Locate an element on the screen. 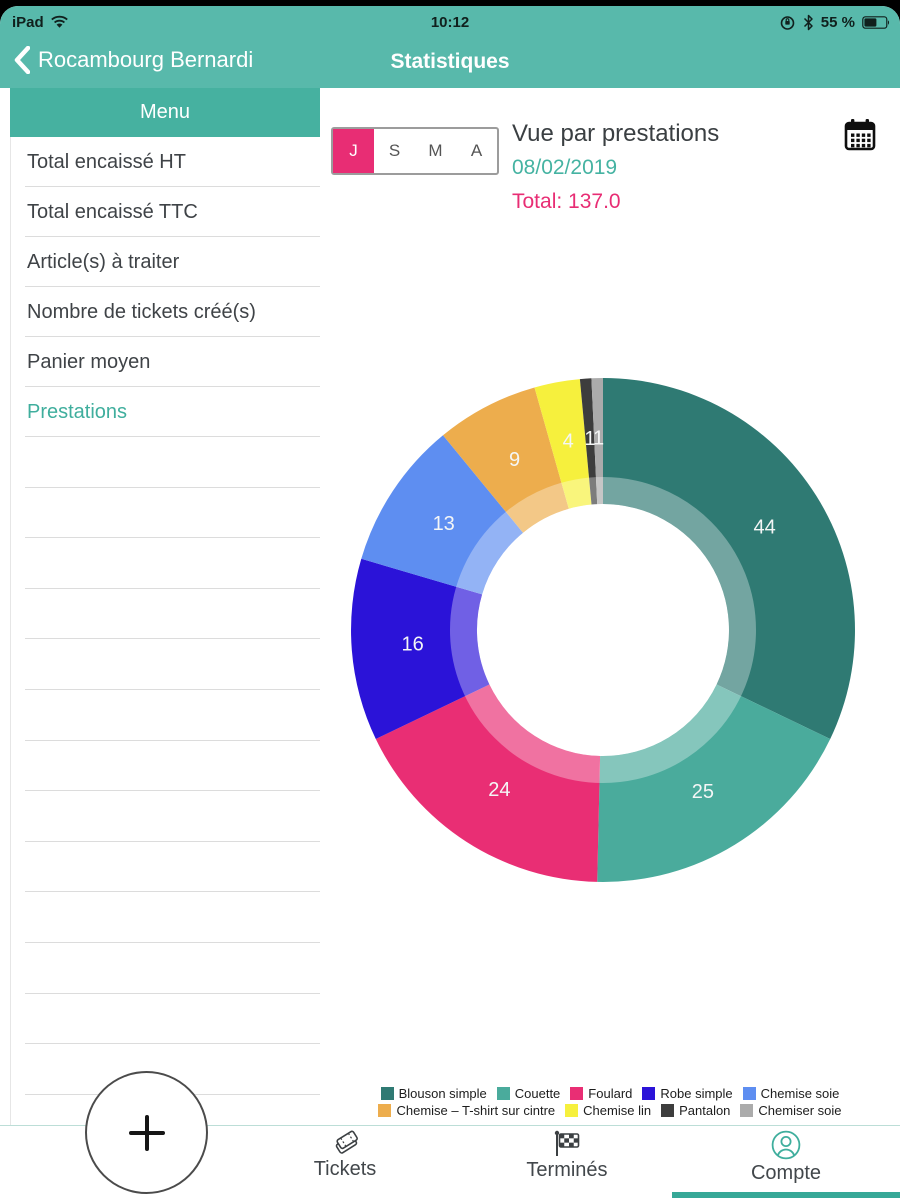 The image size is (900, 1198). slice-value-label: 44 is located at coordinates (764, 527).